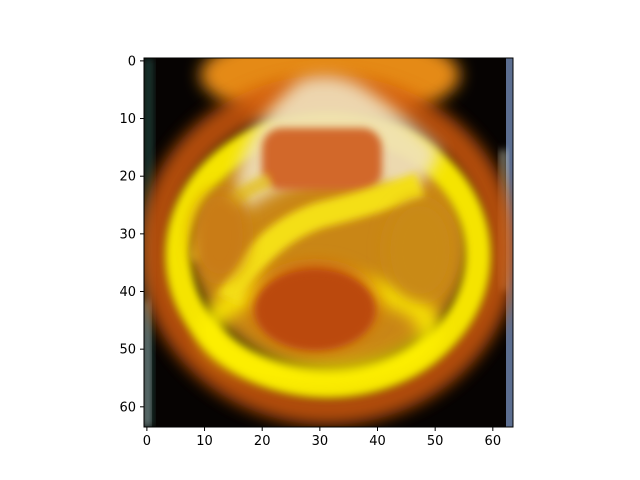 Image resolution: width=640 pixels, height=480 pixels. Describe the element at coordinates (420, 250) in the screenshot. I see `right-pocket` at that location.